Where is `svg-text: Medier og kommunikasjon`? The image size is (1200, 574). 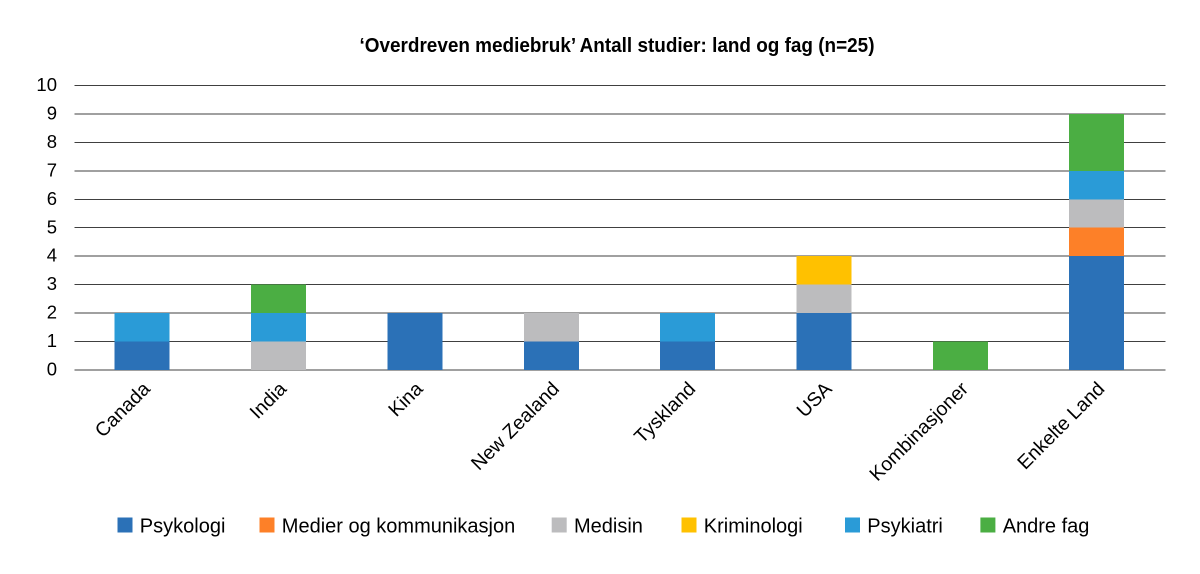 svg-text: Medier og kommunikasjon is located at coordinates (398, 527).